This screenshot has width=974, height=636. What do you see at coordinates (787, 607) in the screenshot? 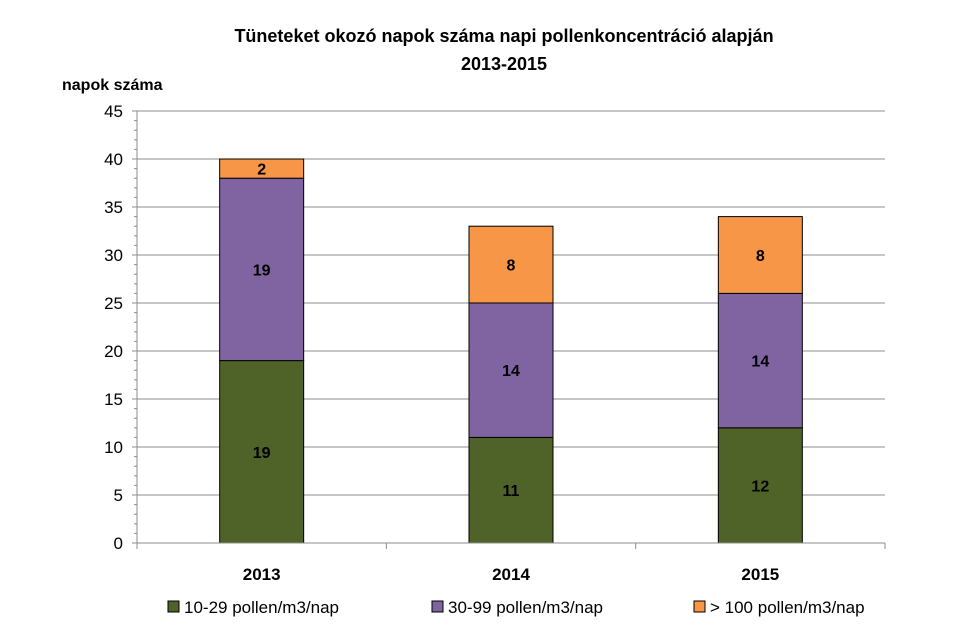
I see `legend-entry: > 100 pollen/m3/nap` at bounding box center [787, 607].